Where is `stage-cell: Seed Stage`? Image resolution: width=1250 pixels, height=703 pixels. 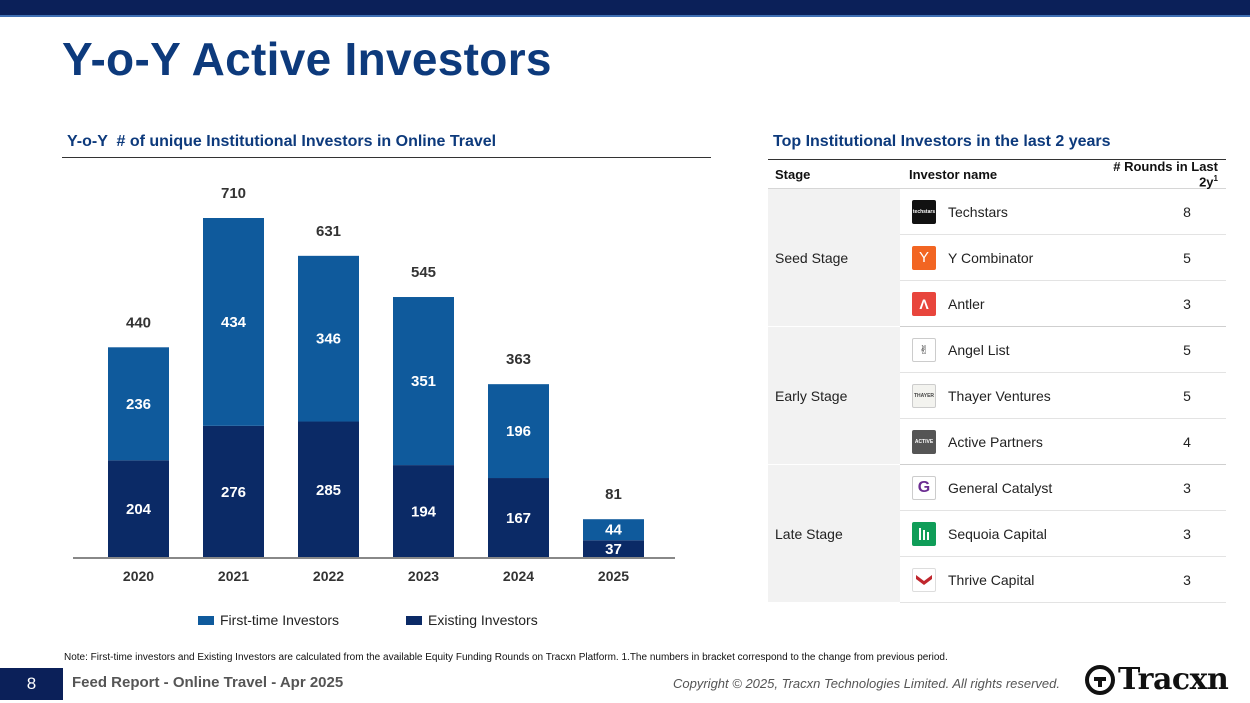
stage-cell: Seed Stage is located at coordinates (834, 258).